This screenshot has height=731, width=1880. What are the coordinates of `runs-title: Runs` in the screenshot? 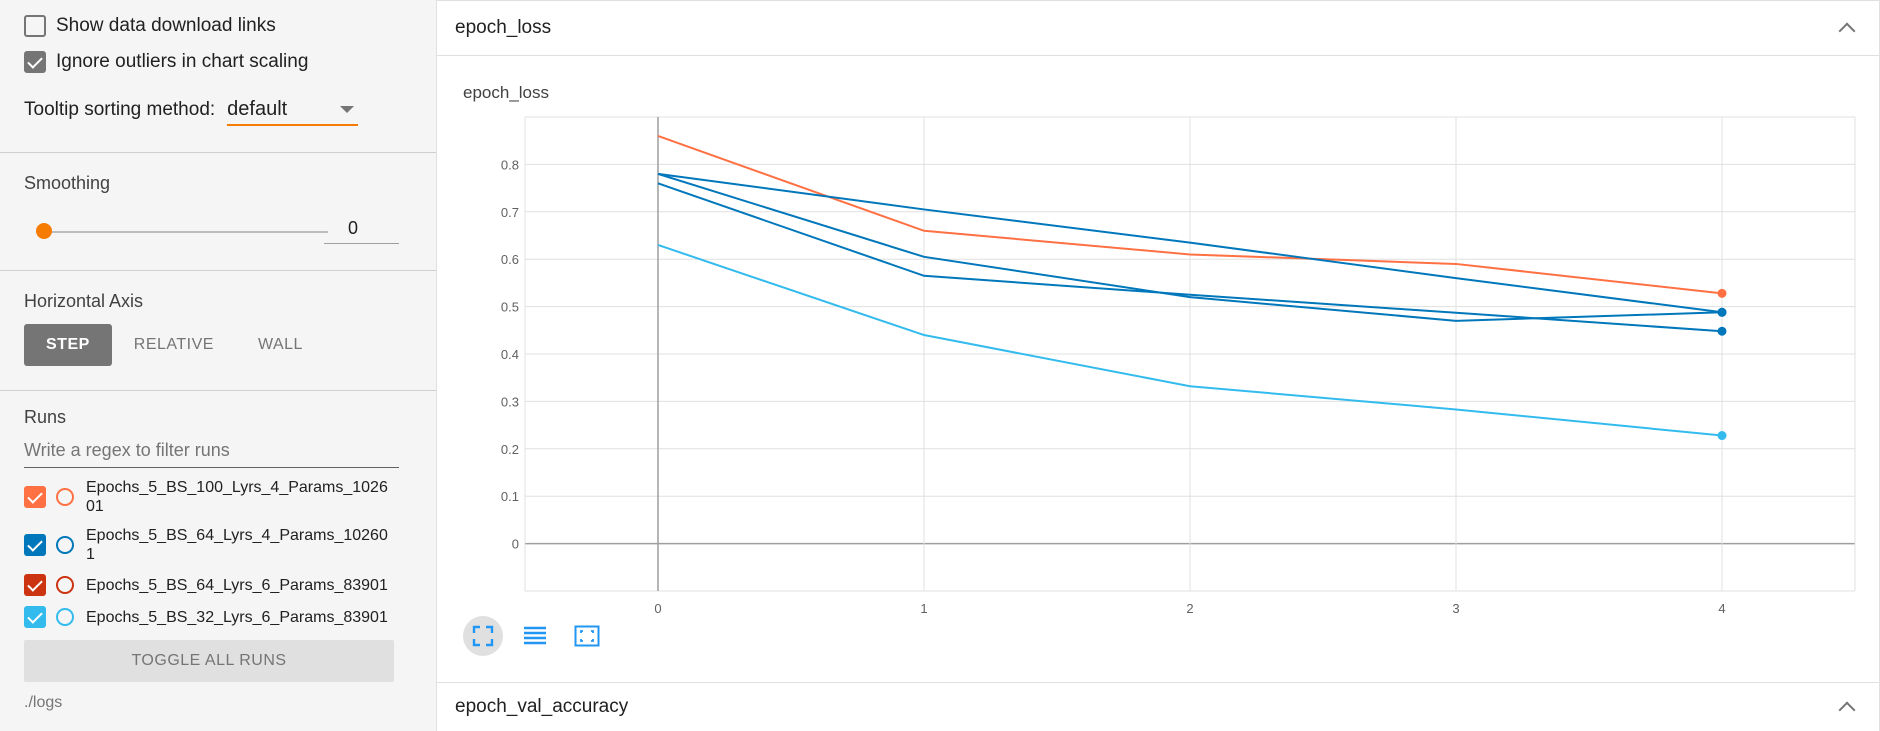 It's located at (45, 417).